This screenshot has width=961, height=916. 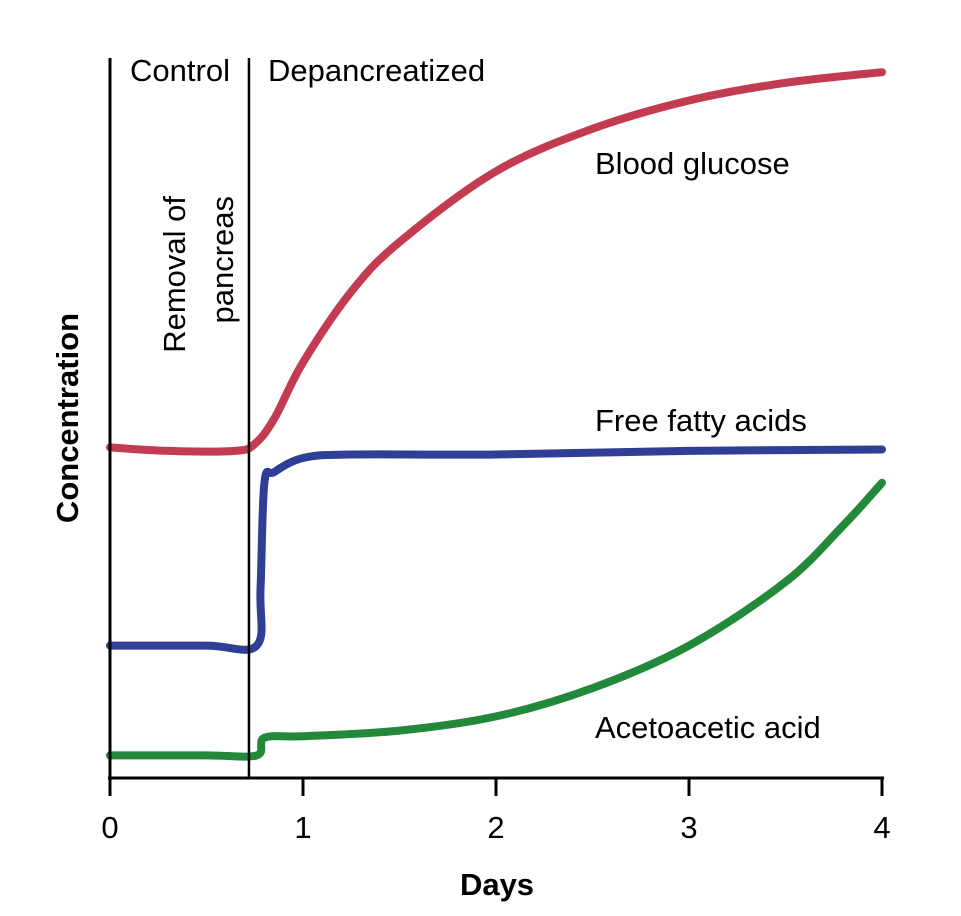 What do you see at coordinates (376, 70) in the screenshot?
I see `region-label-depancreatized: Depancreatized` at bounding box center [376, 70].